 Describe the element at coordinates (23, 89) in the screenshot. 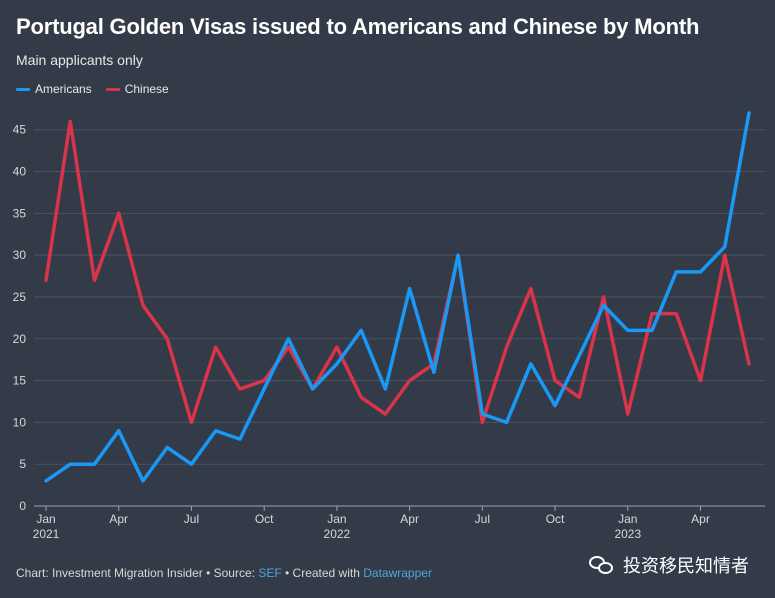

I see `legend-swatch-americans` at that location.